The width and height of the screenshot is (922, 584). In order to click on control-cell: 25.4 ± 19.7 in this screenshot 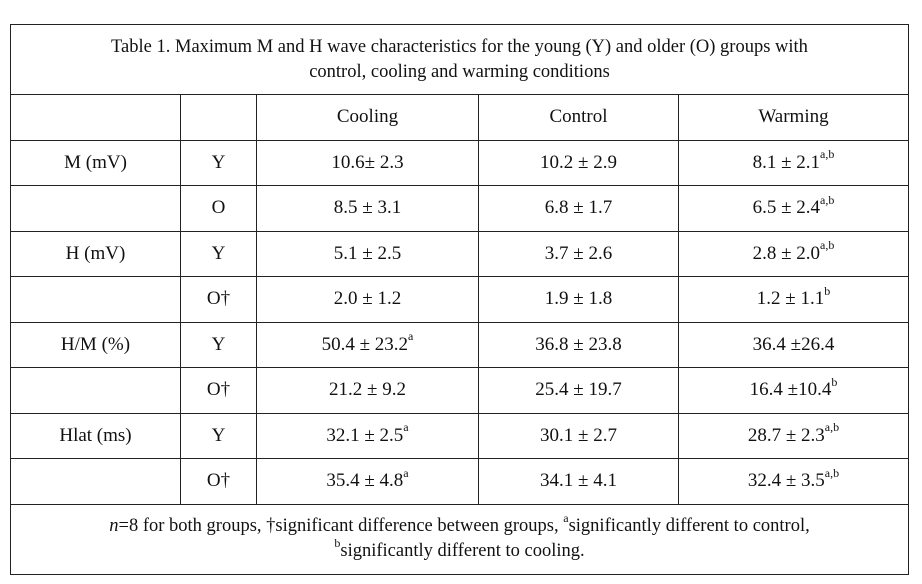, I will do `click(578, 390)`.